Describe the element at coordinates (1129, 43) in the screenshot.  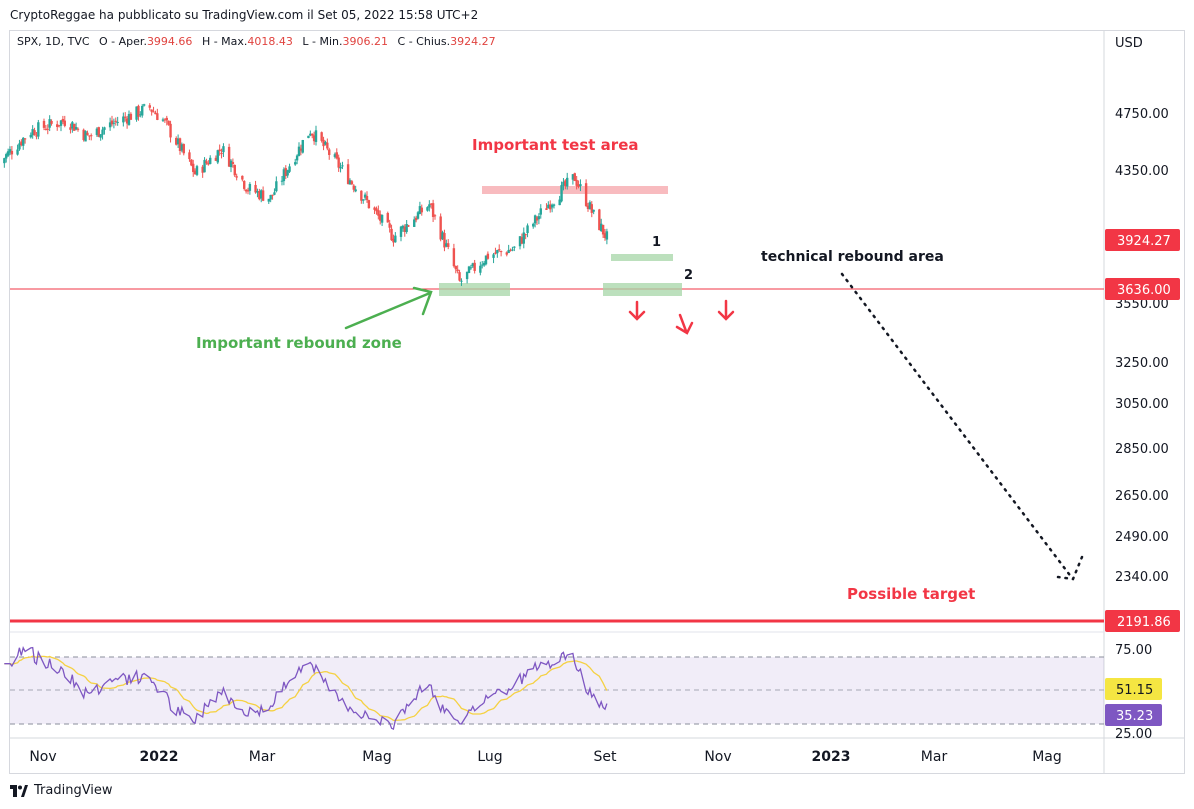
I see `currency-label: USD` at that location.